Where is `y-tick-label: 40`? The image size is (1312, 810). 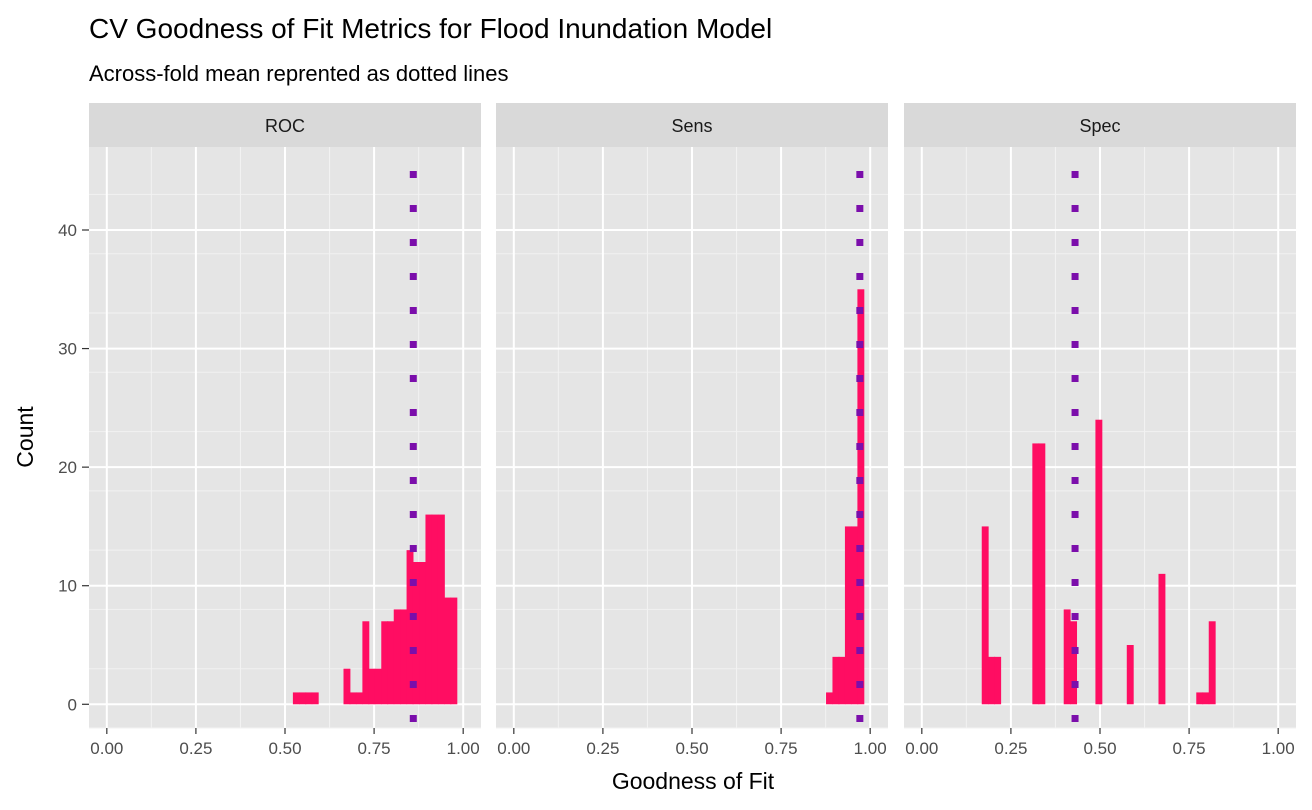 y-tick-label: 40 is located at coordinates (67, 230).